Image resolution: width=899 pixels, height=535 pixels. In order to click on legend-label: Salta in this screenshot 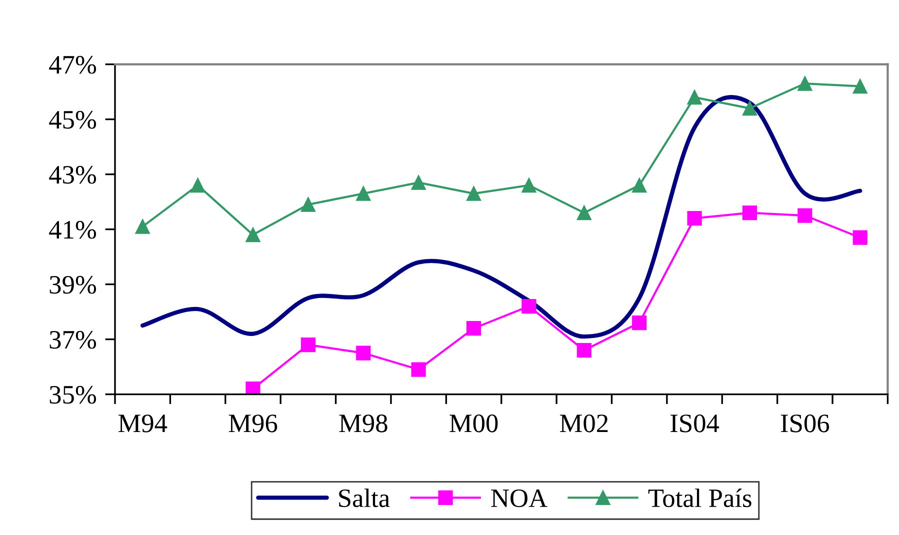, I will do `click(364, 498)`.